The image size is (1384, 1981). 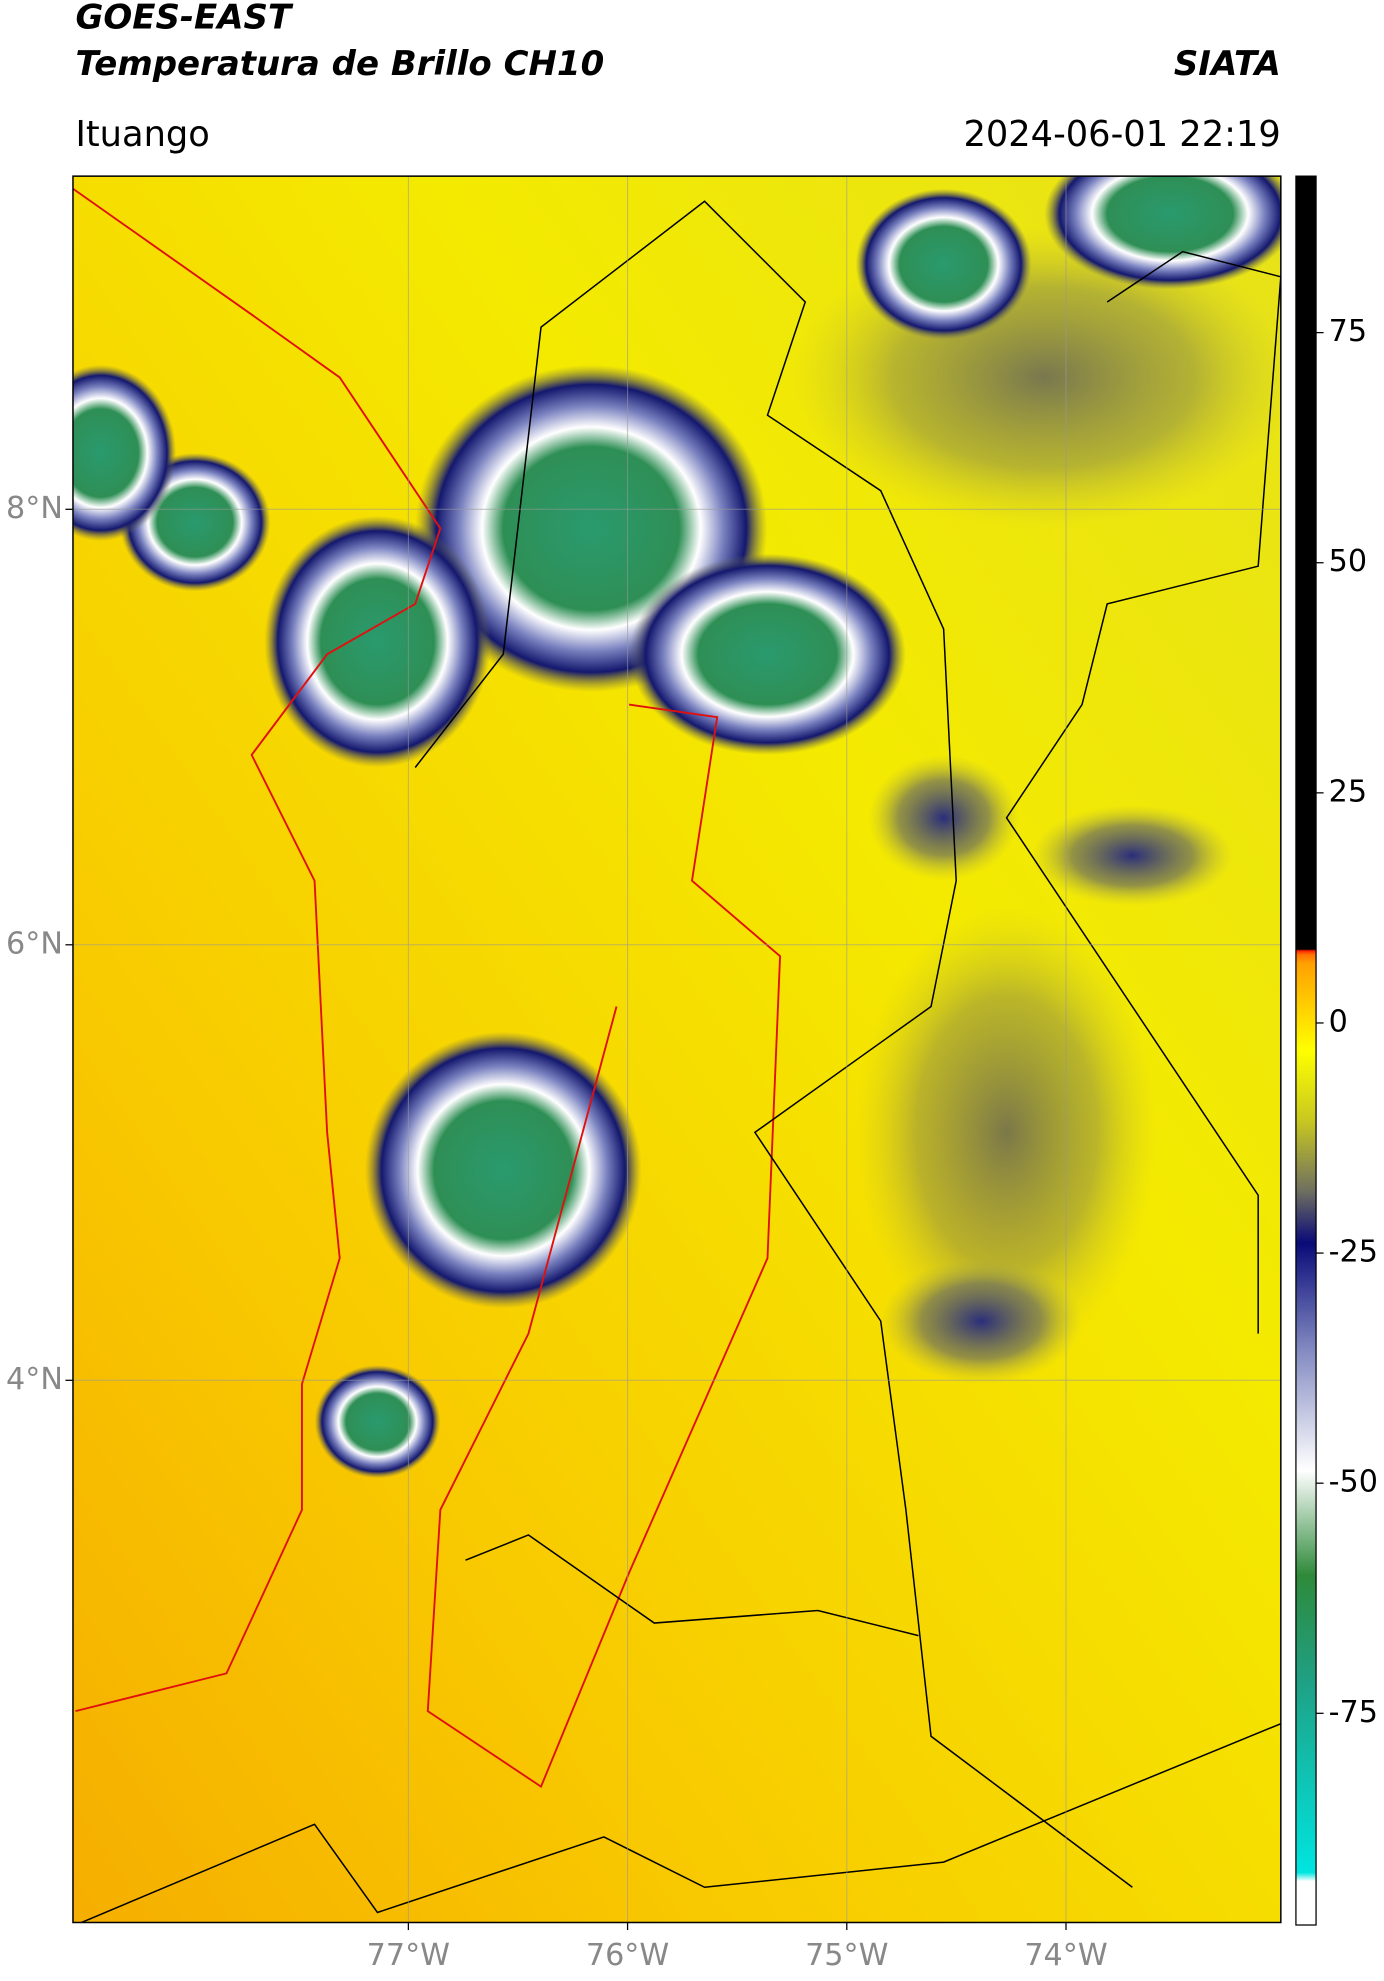 I want to click on x-tick-label: 74°W, so click(x=1065, y=1955).